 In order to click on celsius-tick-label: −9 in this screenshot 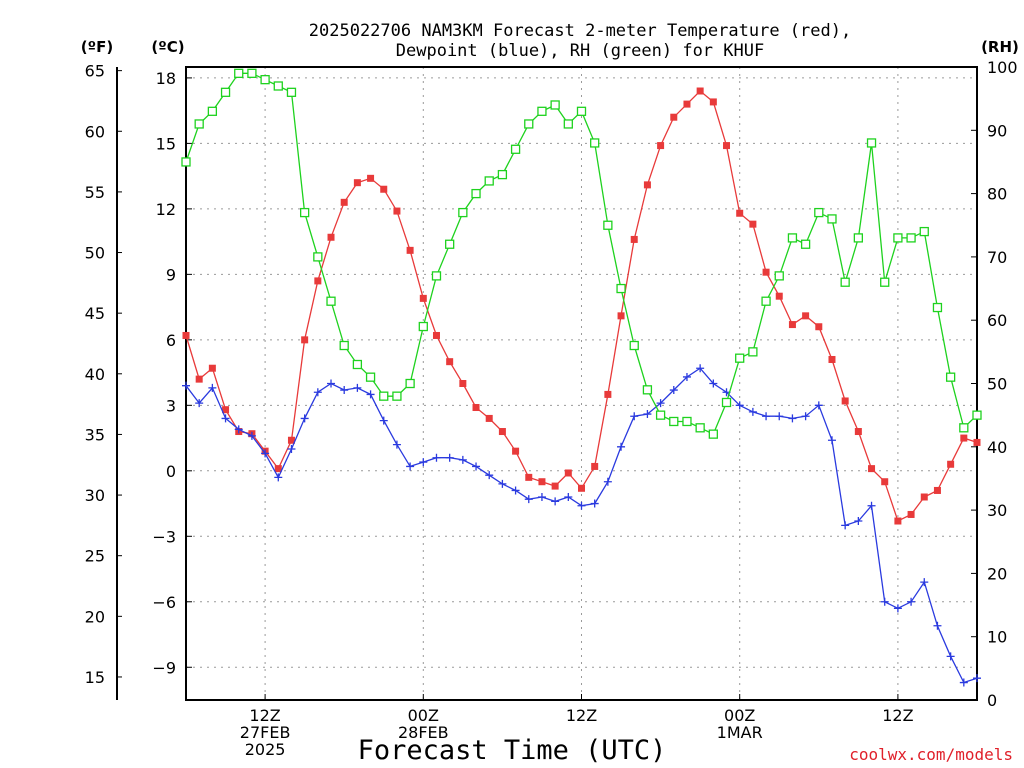, I will do `click(164, 667)`.